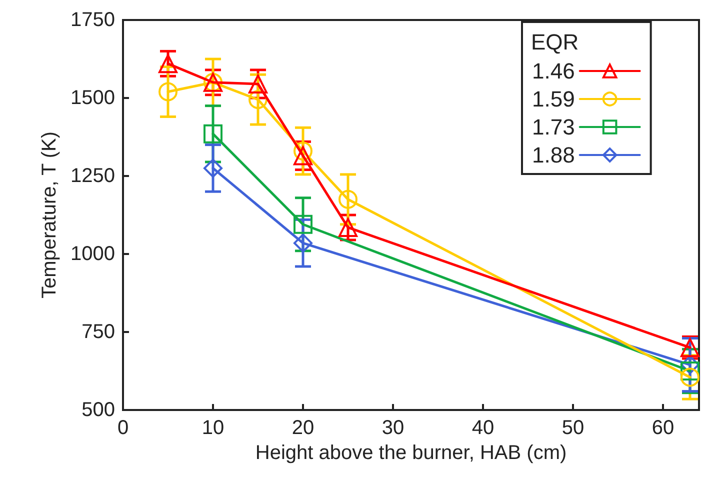  What do you see at coordinates (98, 410) in the screenshot?
I see `y-tick-label: 500` at bounding box center [98, 410].